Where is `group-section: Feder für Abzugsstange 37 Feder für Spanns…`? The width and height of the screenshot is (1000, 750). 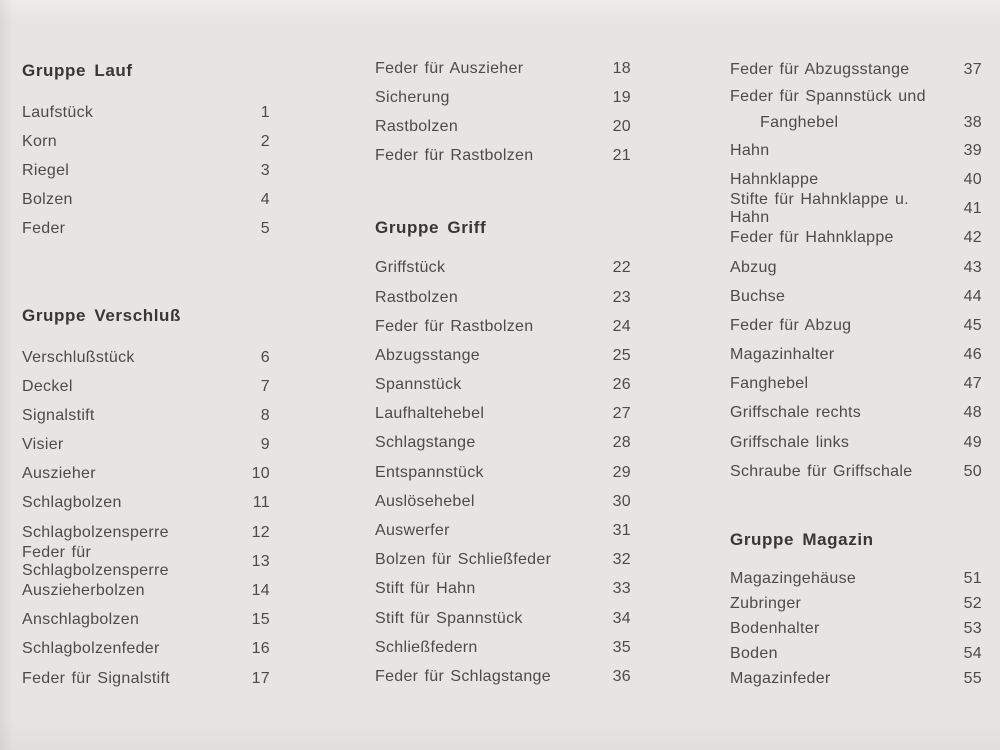 group-section: Feder für Abzugsstange 37 Feder für Spanns… is located at coordinates (856, 270).